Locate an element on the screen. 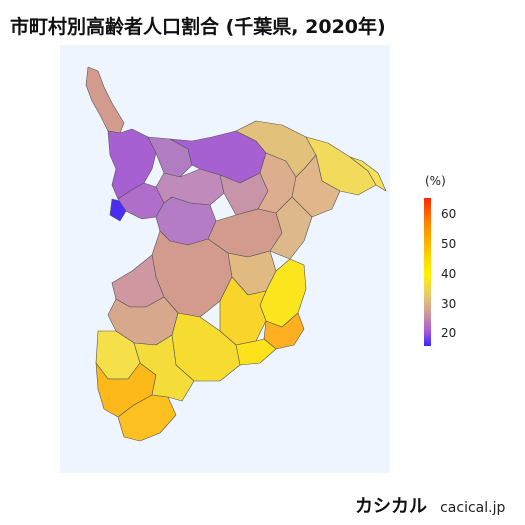  region-kujukuri is located at coordinates (291, 228).